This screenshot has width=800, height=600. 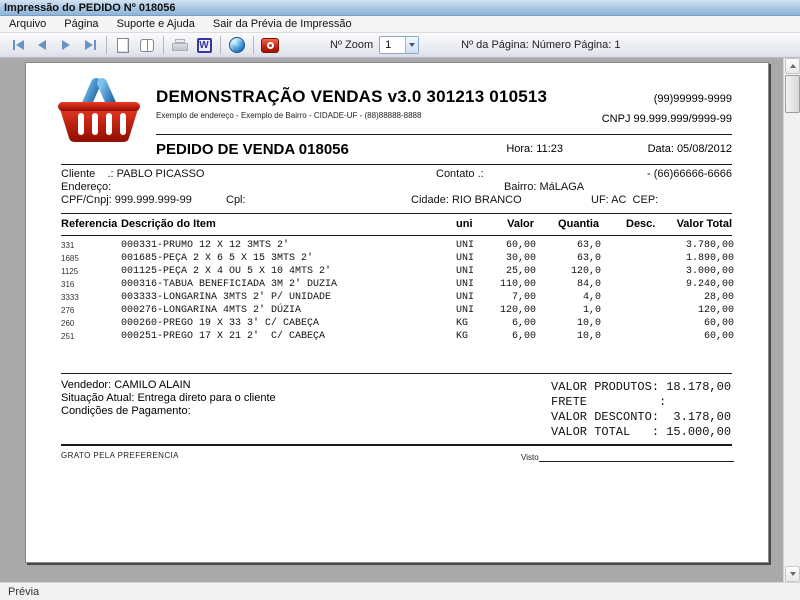 I want to click on last-page-icon, so click(x=88, y=45).